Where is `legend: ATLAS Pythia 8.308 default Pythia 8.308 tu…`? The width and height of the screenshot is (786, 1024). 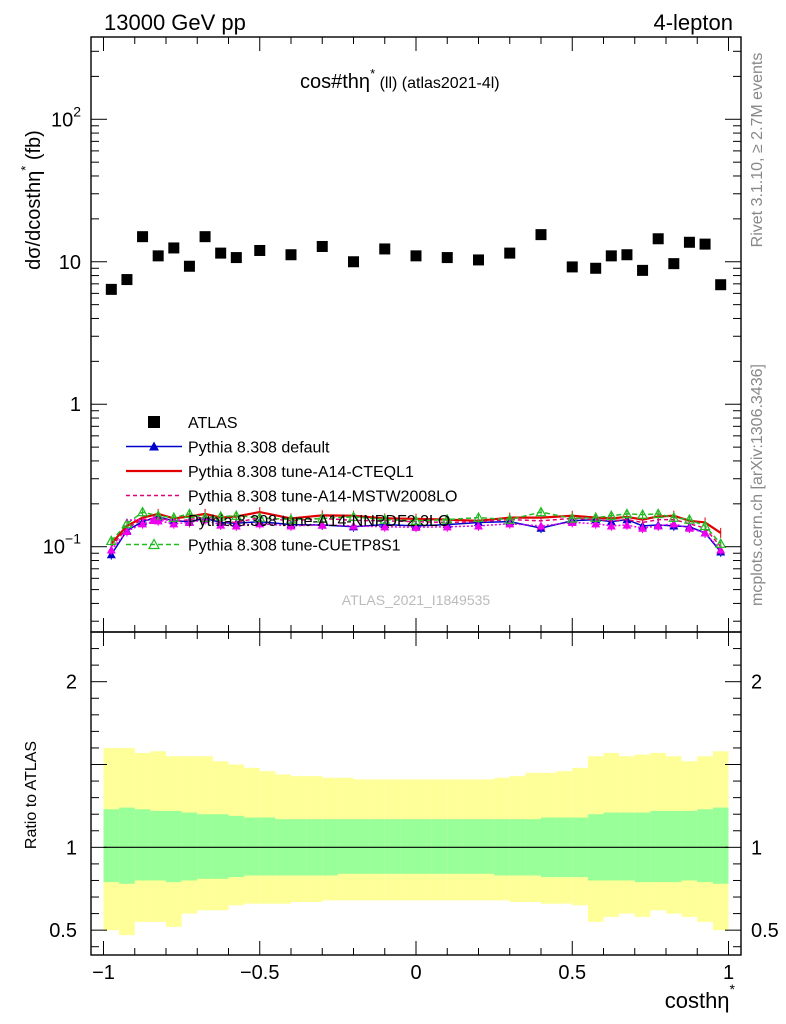 legend: ATLAS Pythia 8.308 default Pythia 8.308 tu… is located at coordinates (291, 485).